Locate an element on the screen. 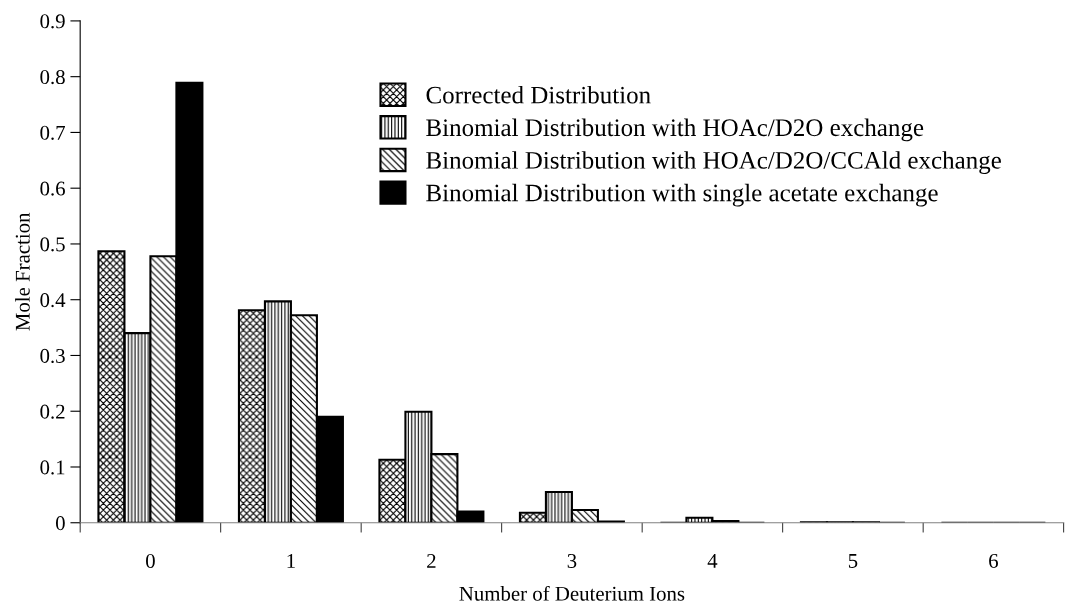 The height and width of the screenshot is (615, 1069). y-tick-label: 0.1 is located at coordinates (52, 467).